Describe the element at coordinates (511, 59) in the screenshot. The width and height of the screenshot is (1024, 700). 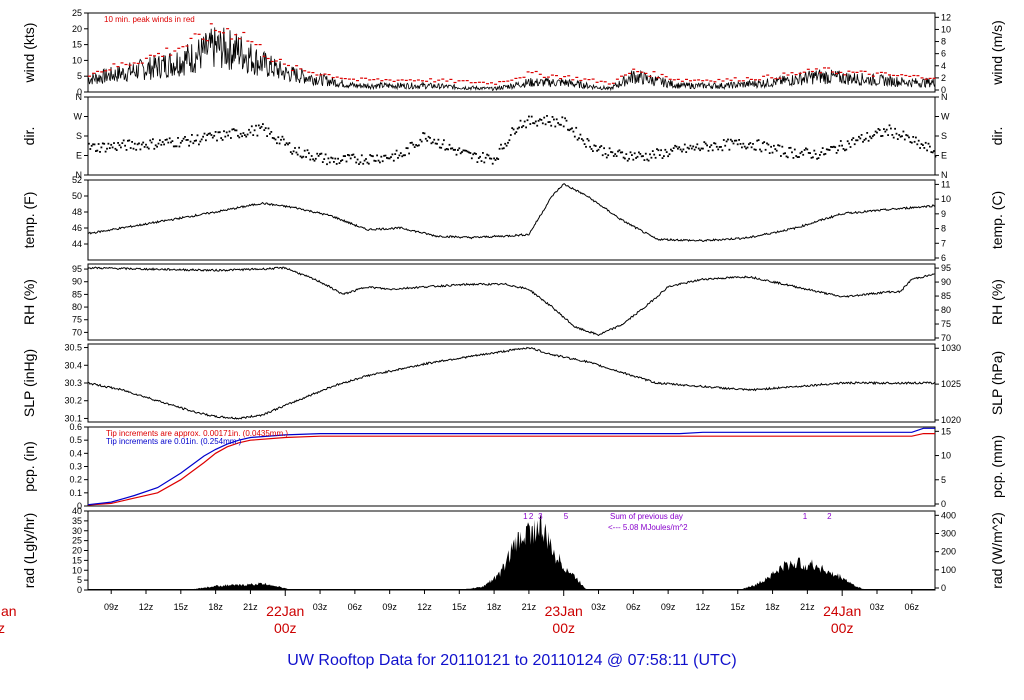
I see `wind-series` at that location.